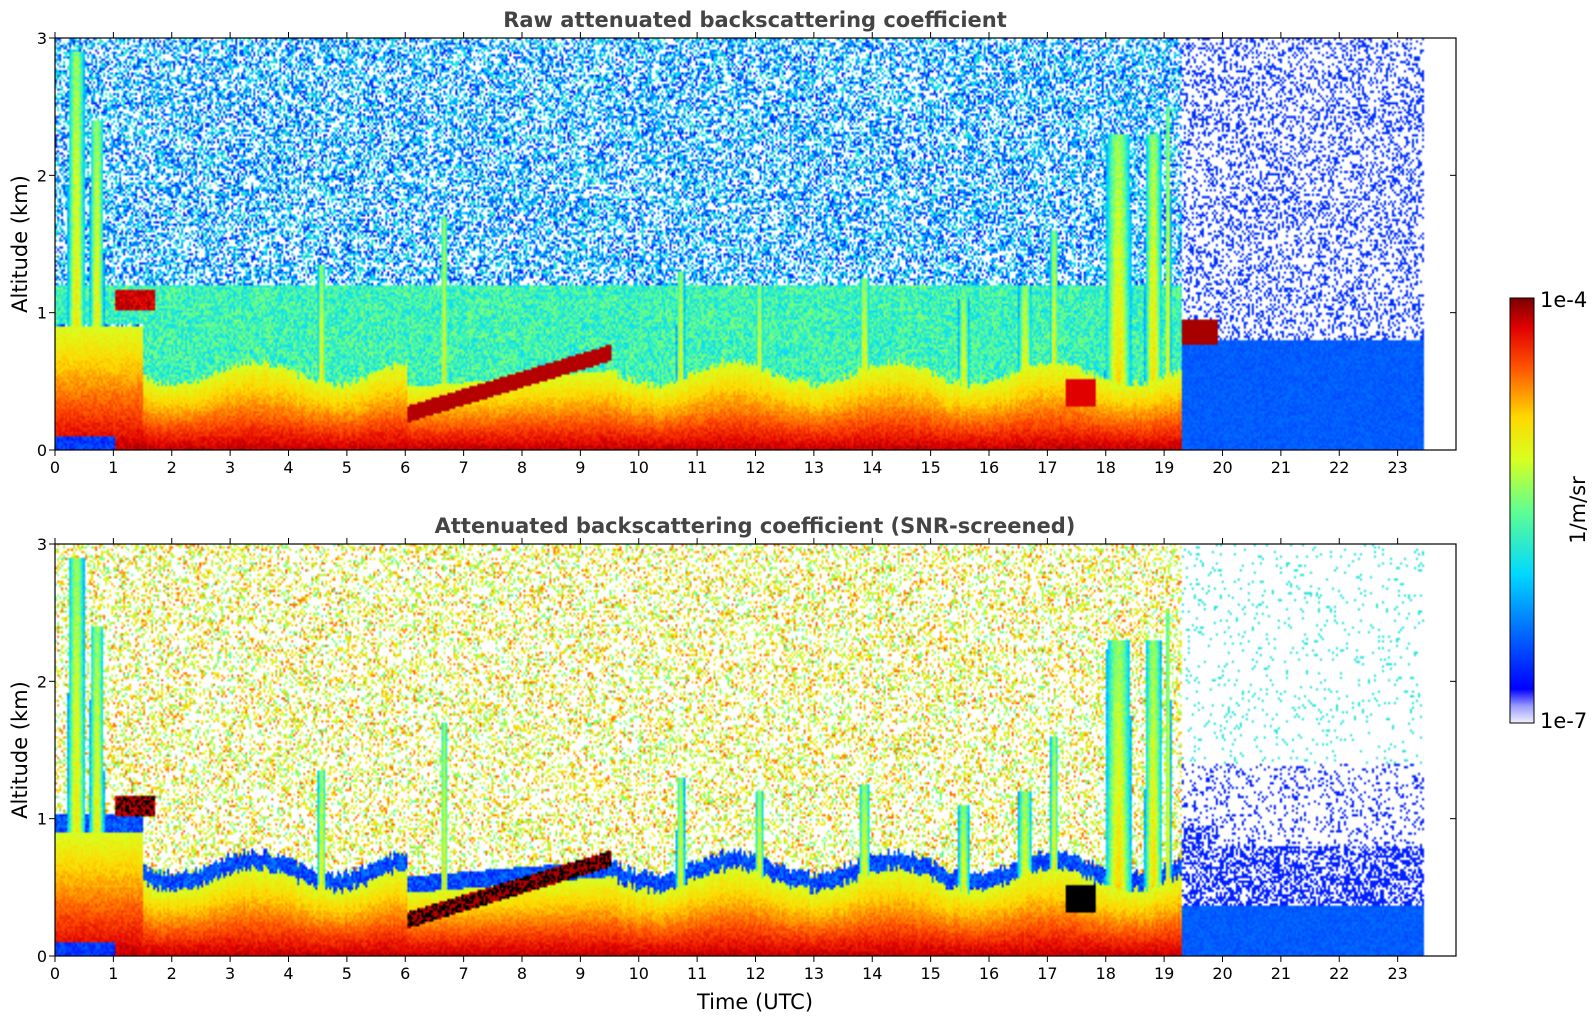  What do you see at coordinates (930, 467) in the screenshot?
I see `x-tick-label-raw: 15` at bounding box center [930, 467].